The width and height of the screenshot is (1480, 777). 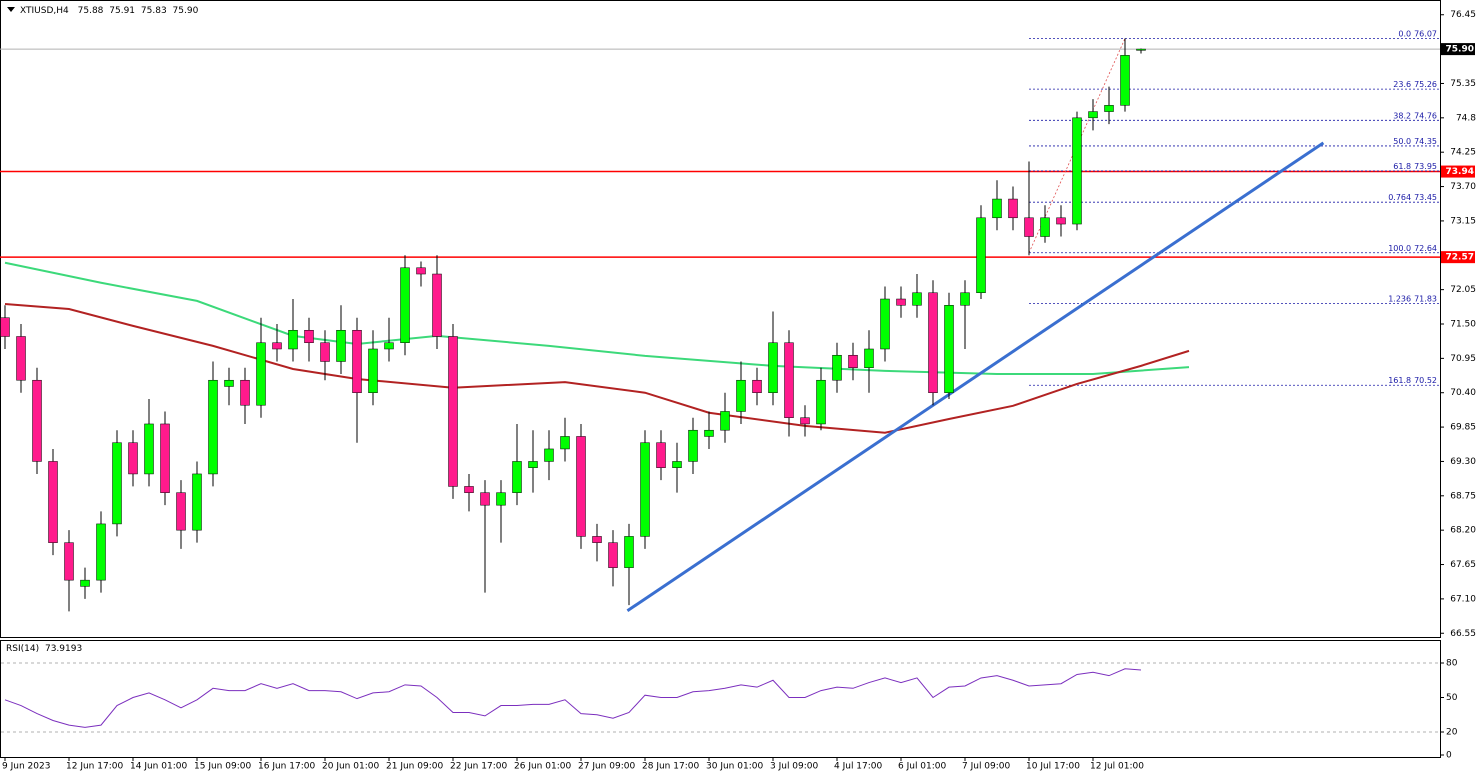 What do you see at coordinates (1463, 462) in the screenshot?
I see `y-tick-label: 69.30` at bounding box center [1463, 462].